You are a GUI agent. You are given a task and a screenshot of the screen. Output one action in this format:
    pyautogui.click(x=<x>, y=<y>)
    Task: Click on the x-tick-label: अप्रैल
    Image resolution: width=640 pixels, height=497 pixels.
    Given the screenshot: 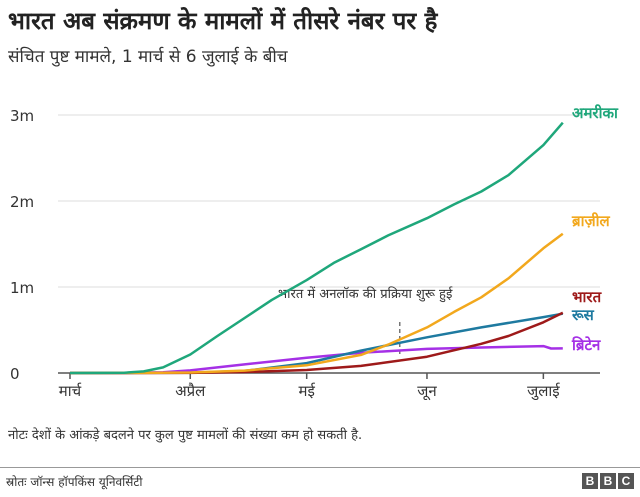 What is the action you would take?
    pyautogui.click(x=190, y=391)
    